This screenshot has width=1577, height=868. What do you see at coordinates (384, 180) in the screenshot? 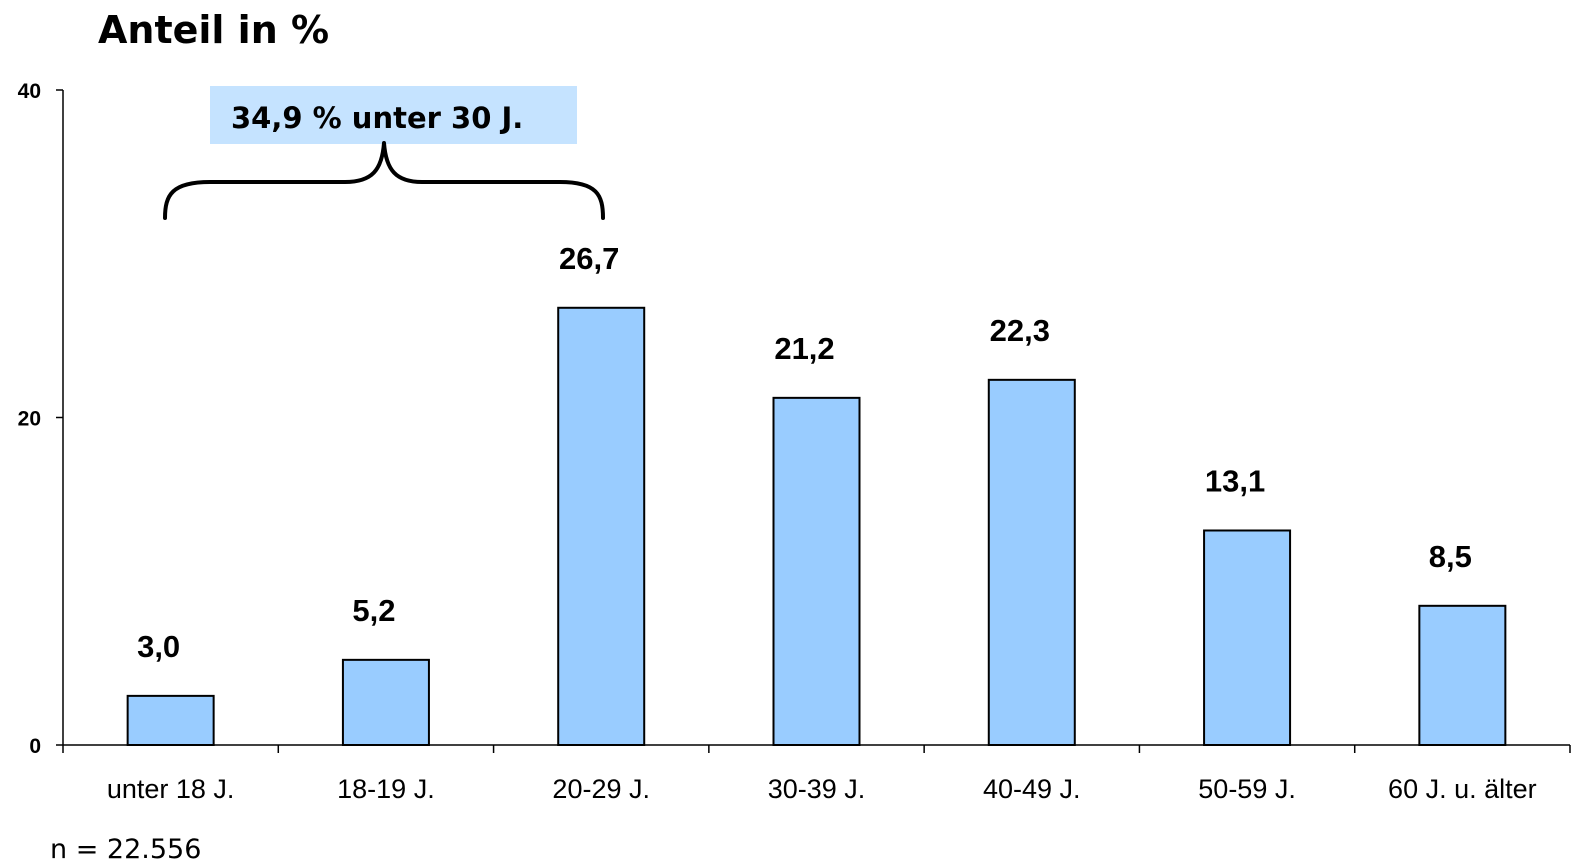
I see `curly-brace-icon` at bounding box center [384, 180].